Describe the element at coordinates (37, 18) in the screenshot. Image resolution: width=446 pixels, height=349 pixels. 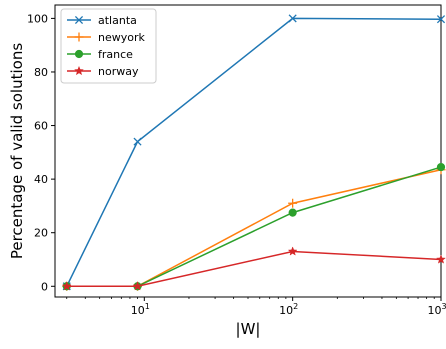
I see `y-tick-label: 100` at that location.